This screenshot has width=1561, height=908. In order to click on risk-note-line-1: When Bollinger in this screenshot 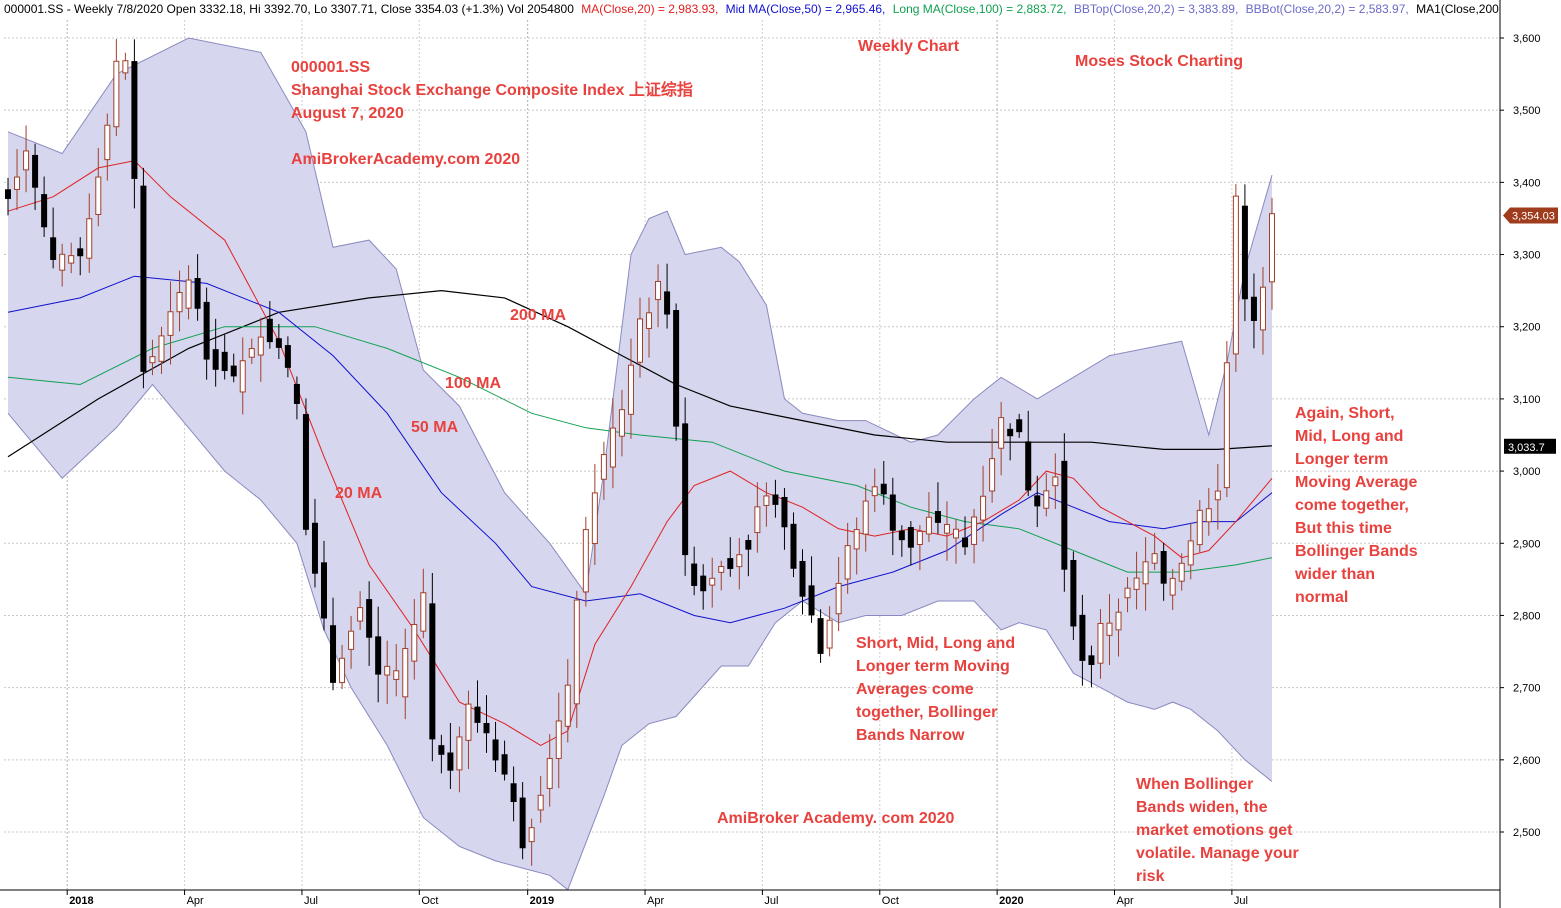, I will do `click(1194, 784)`.